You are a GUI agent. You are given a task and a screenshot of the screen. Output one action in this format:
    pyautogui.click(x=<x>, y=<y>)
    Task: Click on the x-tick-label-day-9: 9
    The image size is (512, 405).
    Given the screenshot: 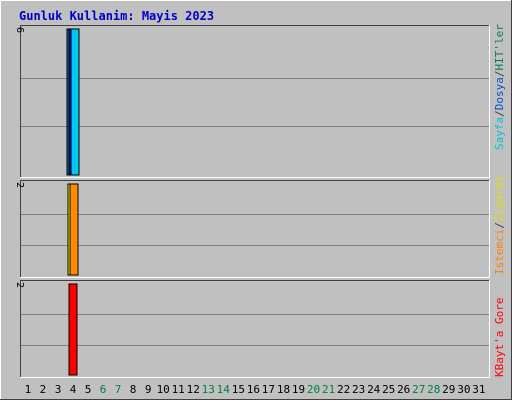 What is the action you would take?
    pyautogui.click(x=148, y=389)
    